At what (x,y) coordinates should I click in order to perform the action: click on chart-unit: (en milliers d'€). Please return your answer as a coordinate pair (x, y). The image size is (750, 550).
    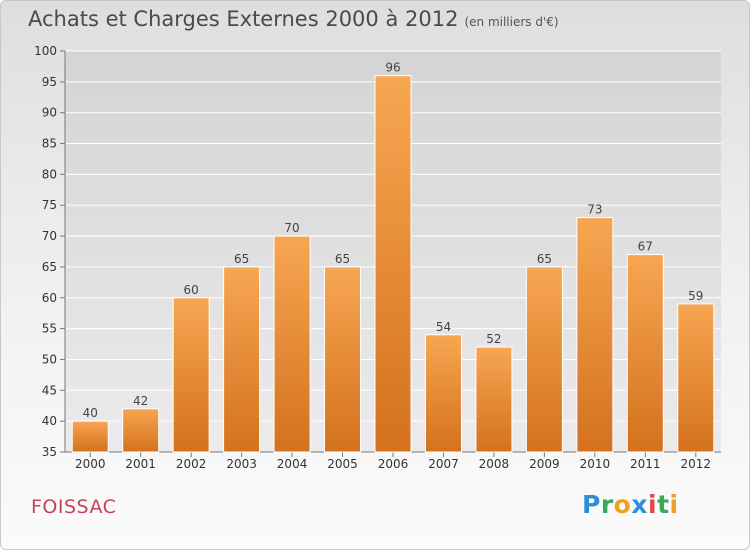
    Looking at the image, I should click on (511, 22).